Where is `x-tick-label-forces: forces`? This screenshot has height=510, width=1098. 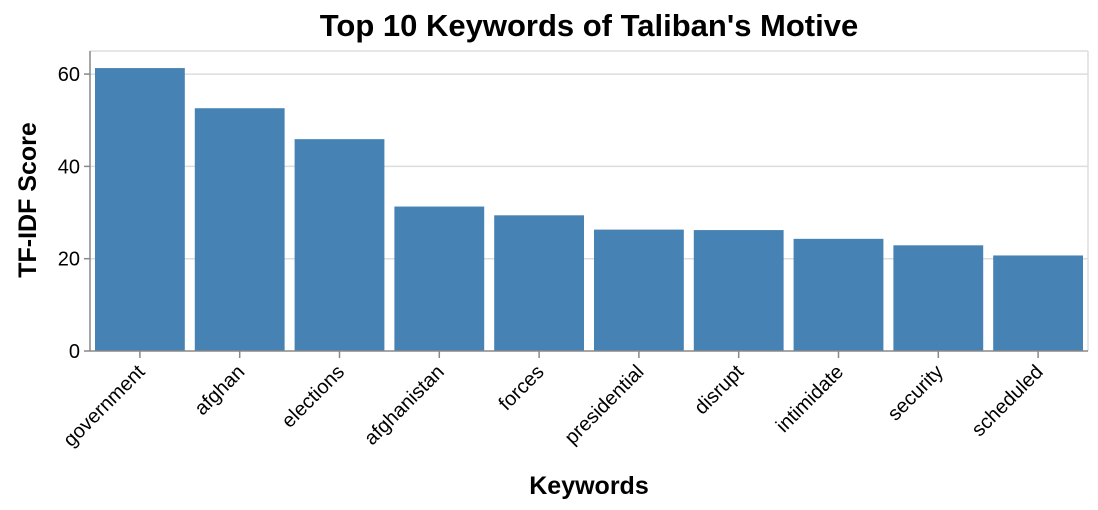
x-tick-label-forces: forces is located at coordinates (522, 388).